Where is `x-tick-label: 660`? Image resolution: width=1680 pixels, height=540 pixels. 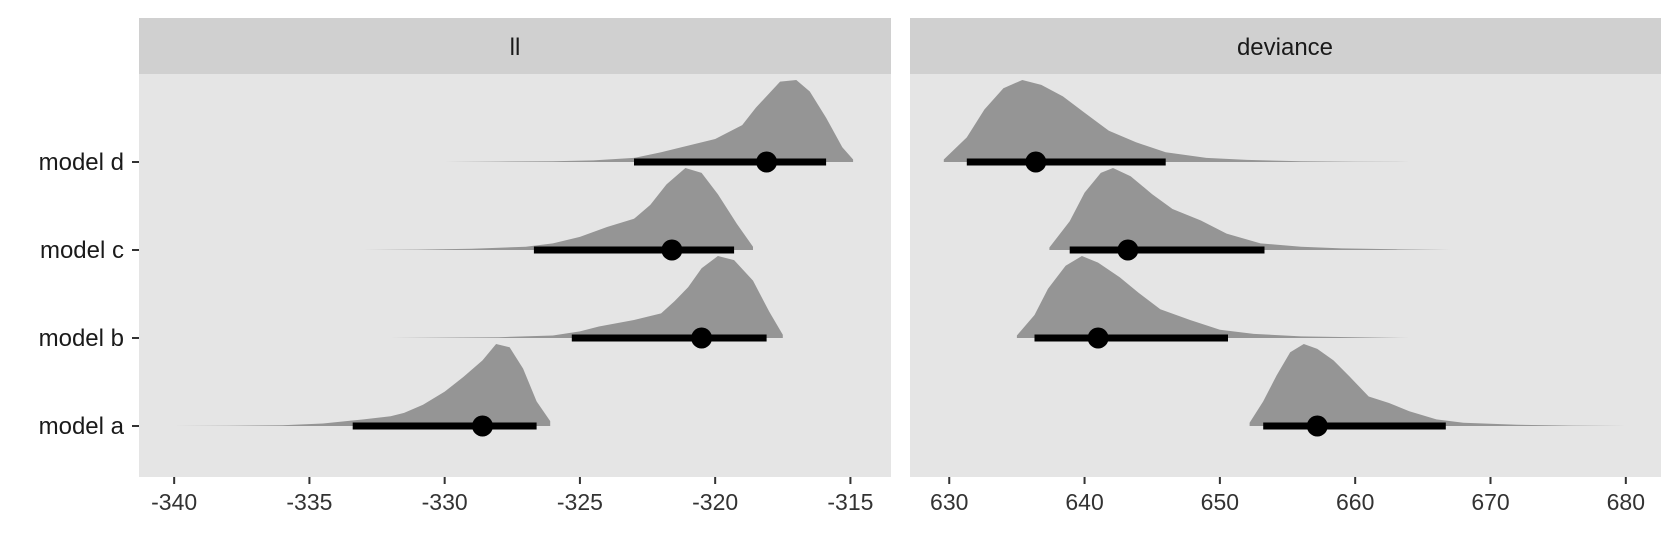 x-tick-label: 660 is located at coordinates (1355, 502).